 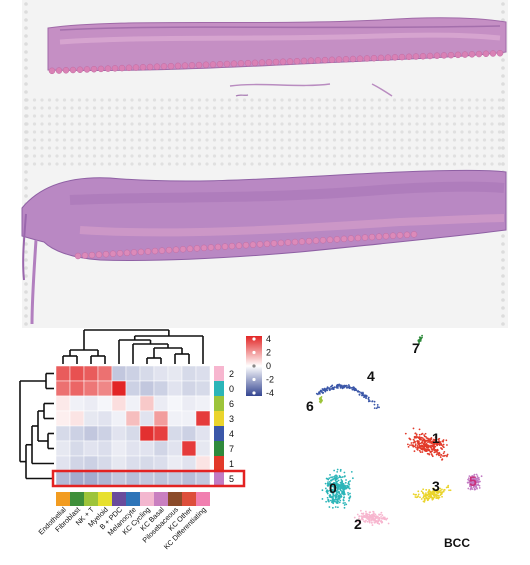 I want to click on row-color-swatch, so click(x=219, y=373).